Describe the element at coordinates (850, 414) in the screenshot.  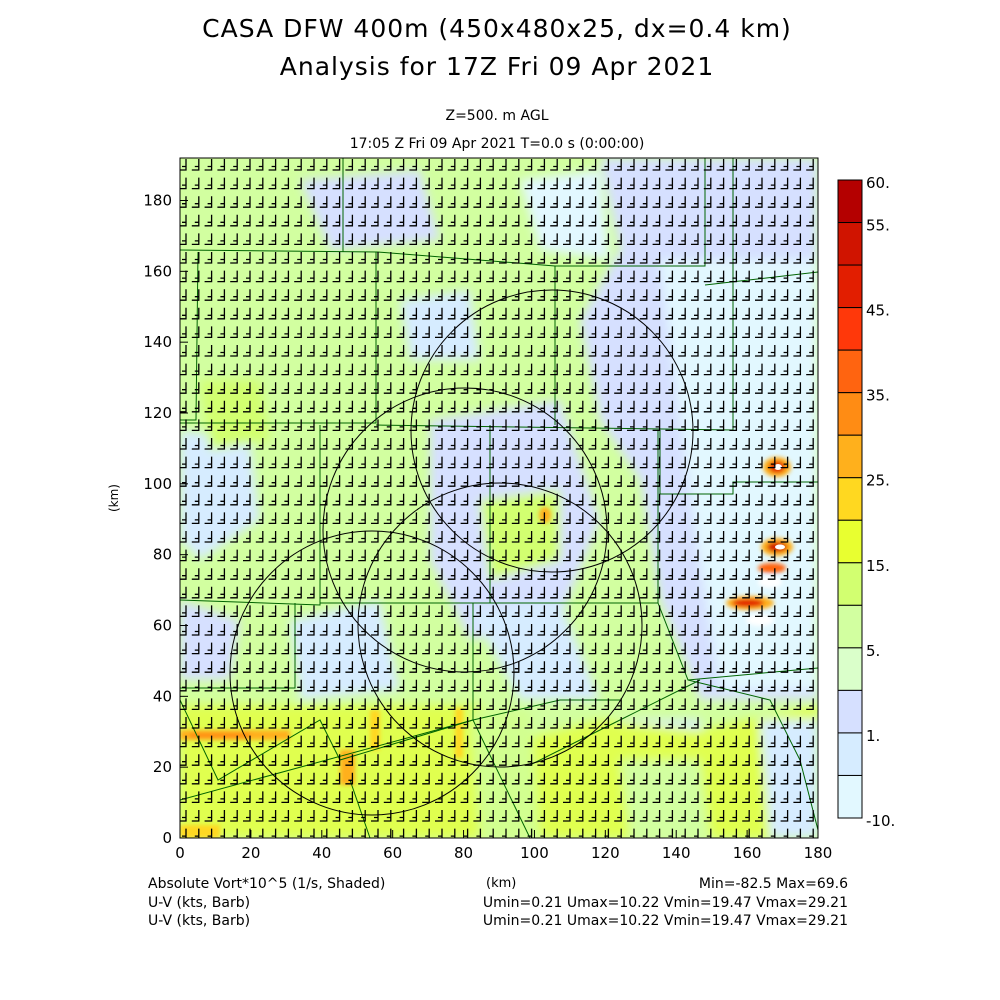
I see `colorbar-swatch` at that location.